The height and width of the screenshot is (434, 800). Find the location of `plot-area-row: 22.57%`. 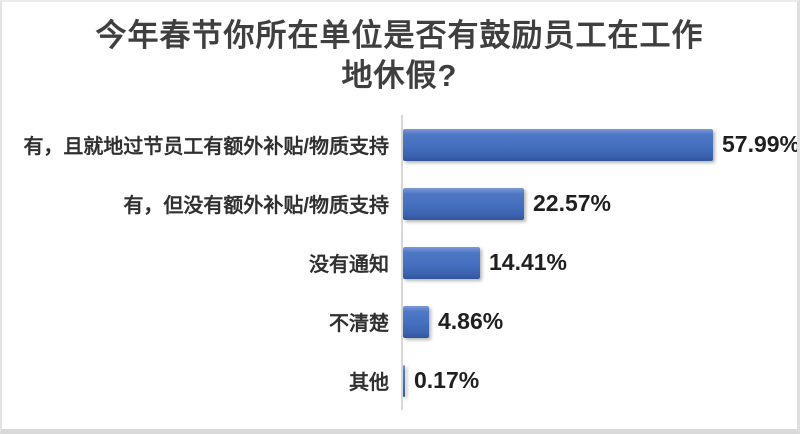

plot-area-row: 22.57% is located at coordinates (599, 204).